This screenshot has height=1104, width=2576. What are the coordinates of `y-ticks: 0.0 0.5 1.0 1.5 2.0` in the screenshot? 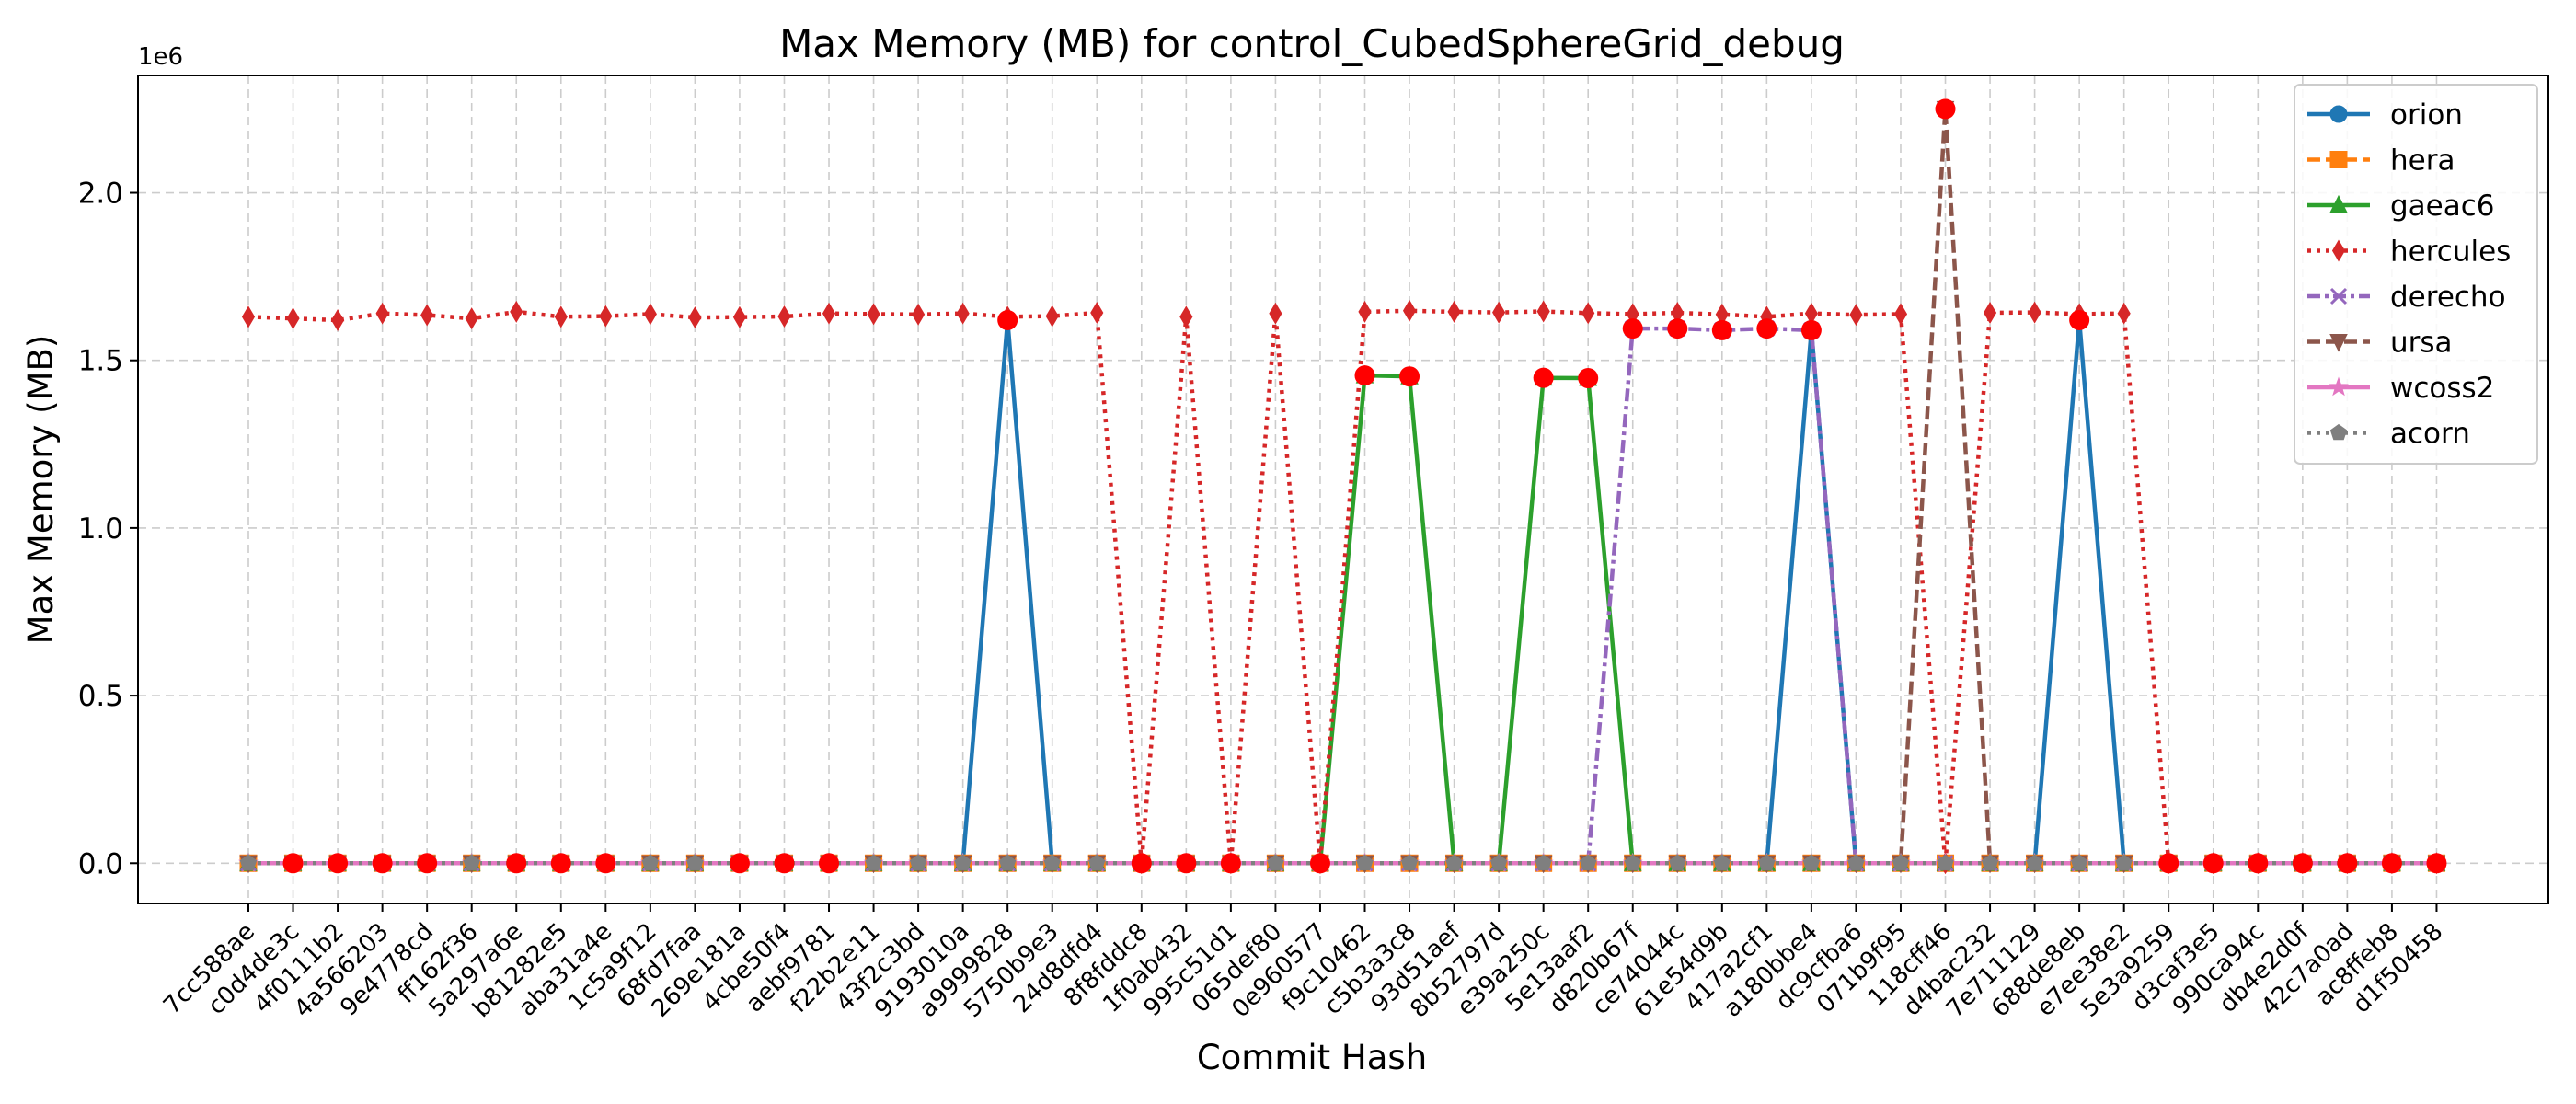 It's located at (108, 529).